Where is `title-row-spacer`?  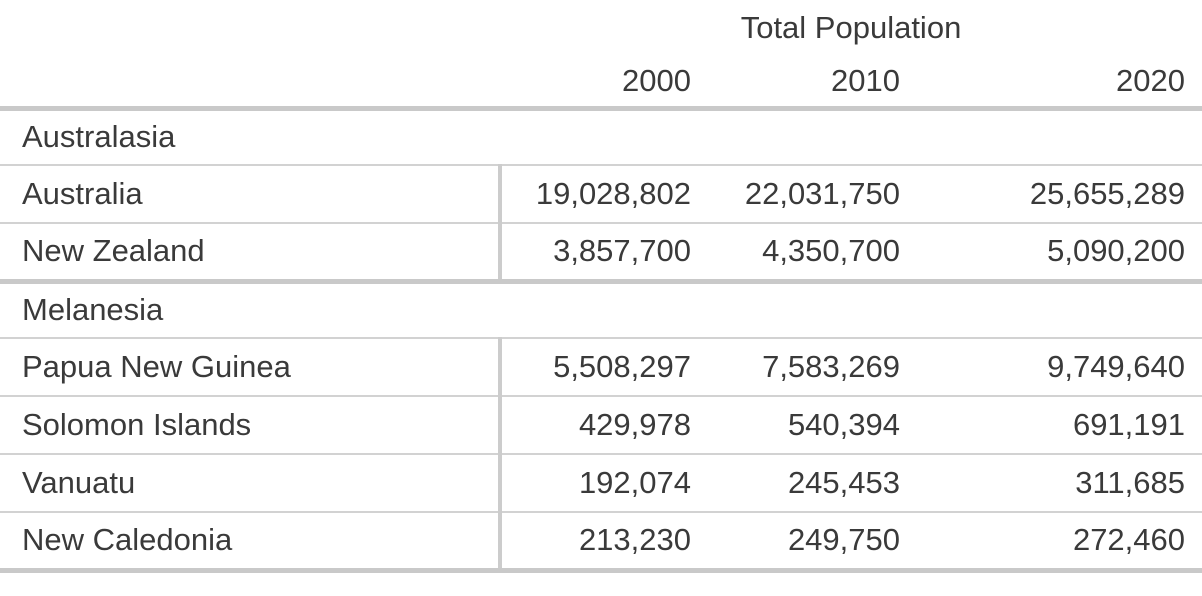 title-row-spacer is located at coordinates (250, 28).